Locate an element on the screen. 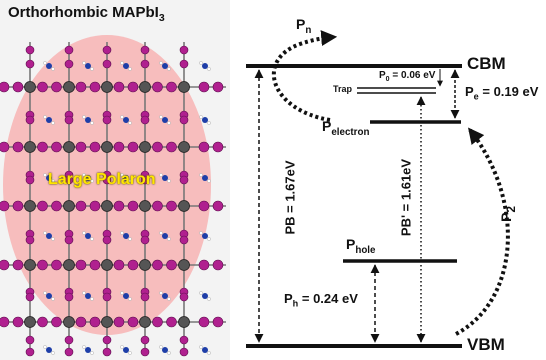 Image resolution: width=546 pixels, height=360 pixels. pn-label: Pn is located at coordinates (304, 26).